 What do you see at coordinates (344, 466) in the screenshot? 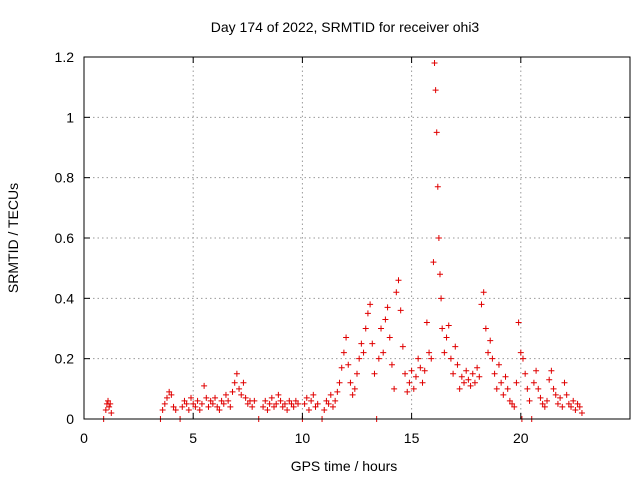
I see `x-axis-label: GPS time / hours` at bounding box center [344, 466].